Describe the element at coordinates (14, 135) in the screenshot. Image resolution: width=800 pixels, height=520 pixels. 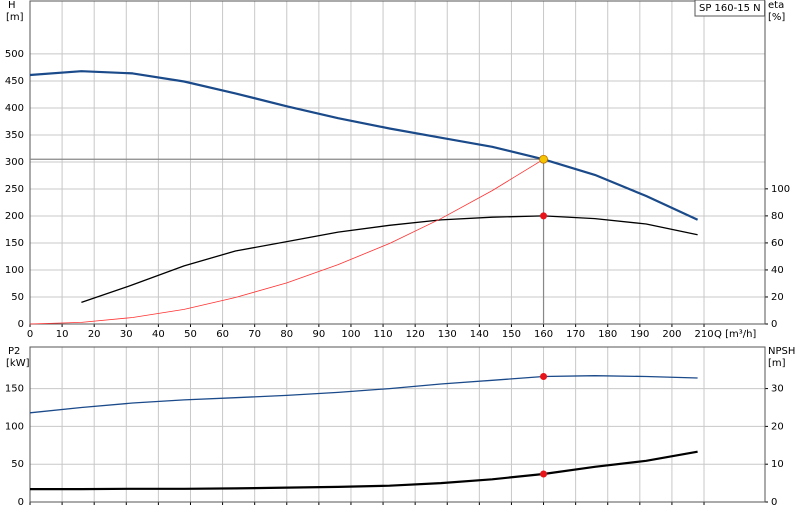
I see `y-tick-label: 350` at that location.